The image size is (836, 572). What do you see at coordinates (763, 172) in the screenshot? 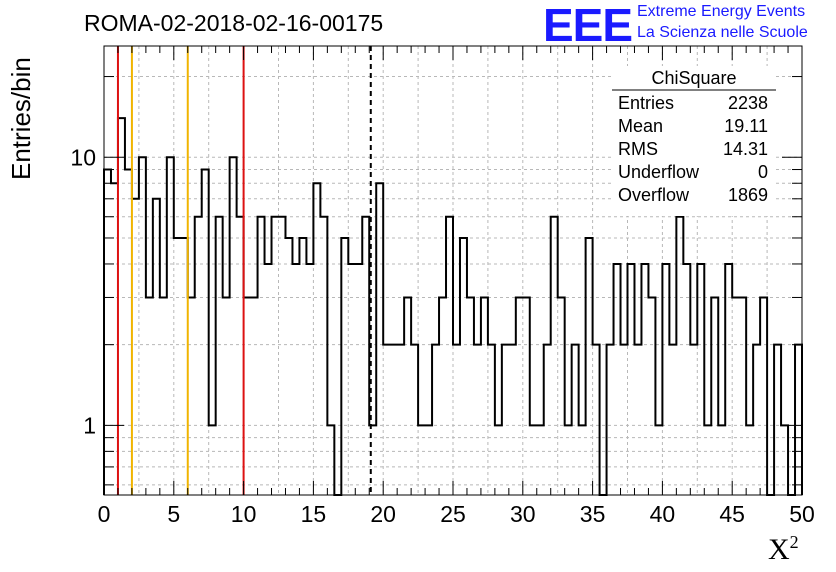
I see `stats-row-value: 0` at bounding box center [763, 172].